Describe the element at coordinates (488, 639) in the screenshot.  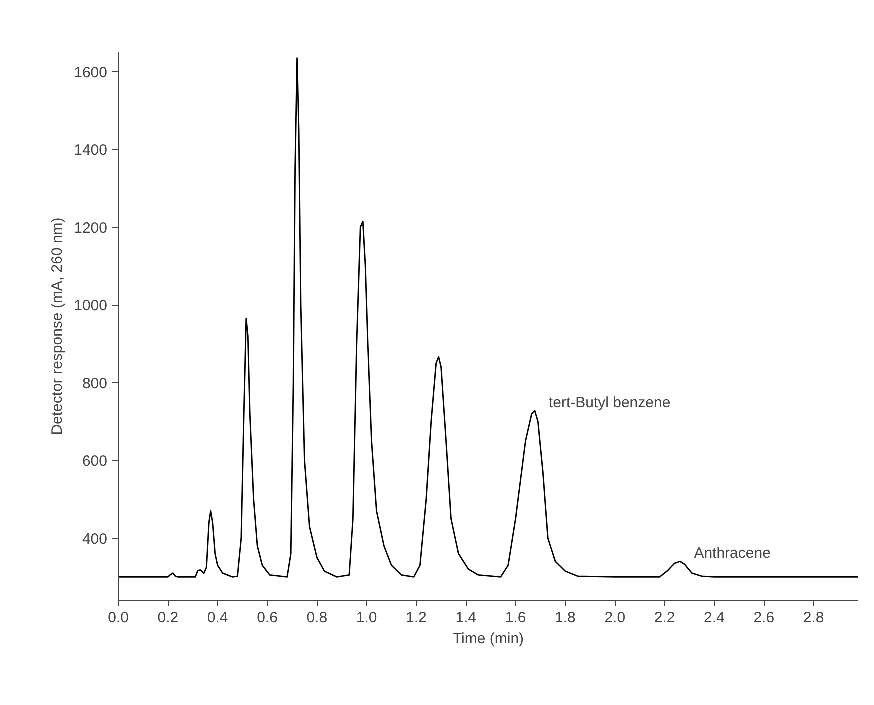
I see `x-axis-title: Time (min)` at that location.